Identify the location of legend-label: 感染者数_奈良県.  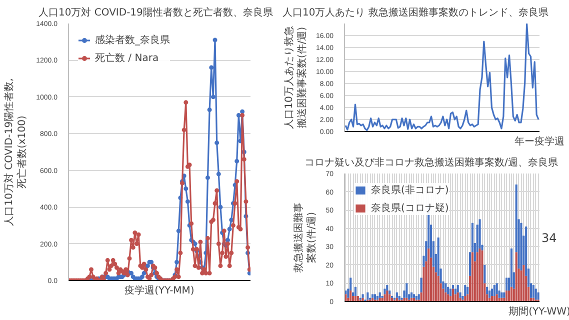
(132, 40).